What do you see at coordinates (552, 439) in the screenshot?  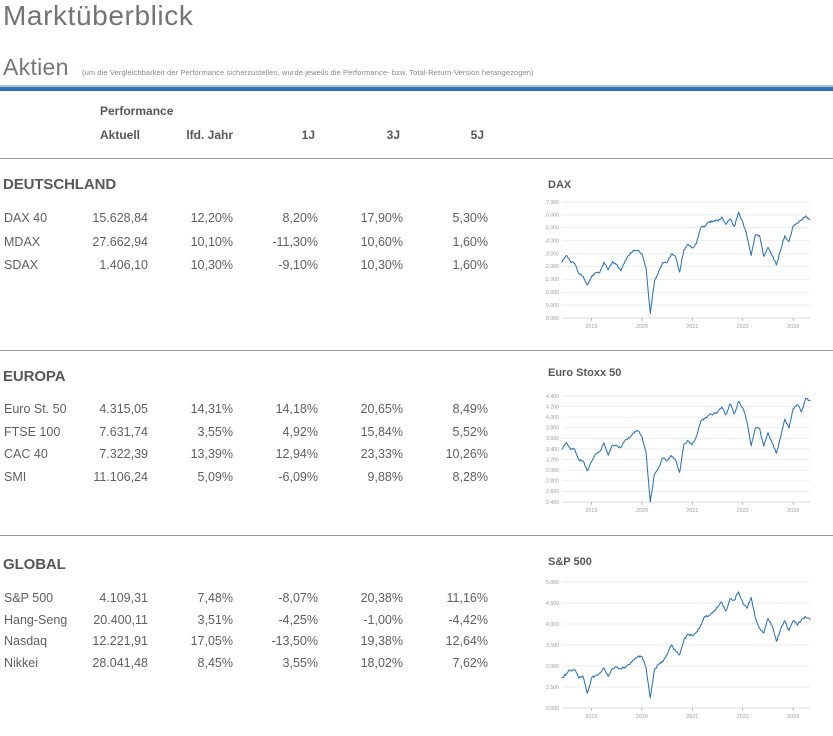 I see `y-axis-label: 3.600` at bounding box center [552, 439].